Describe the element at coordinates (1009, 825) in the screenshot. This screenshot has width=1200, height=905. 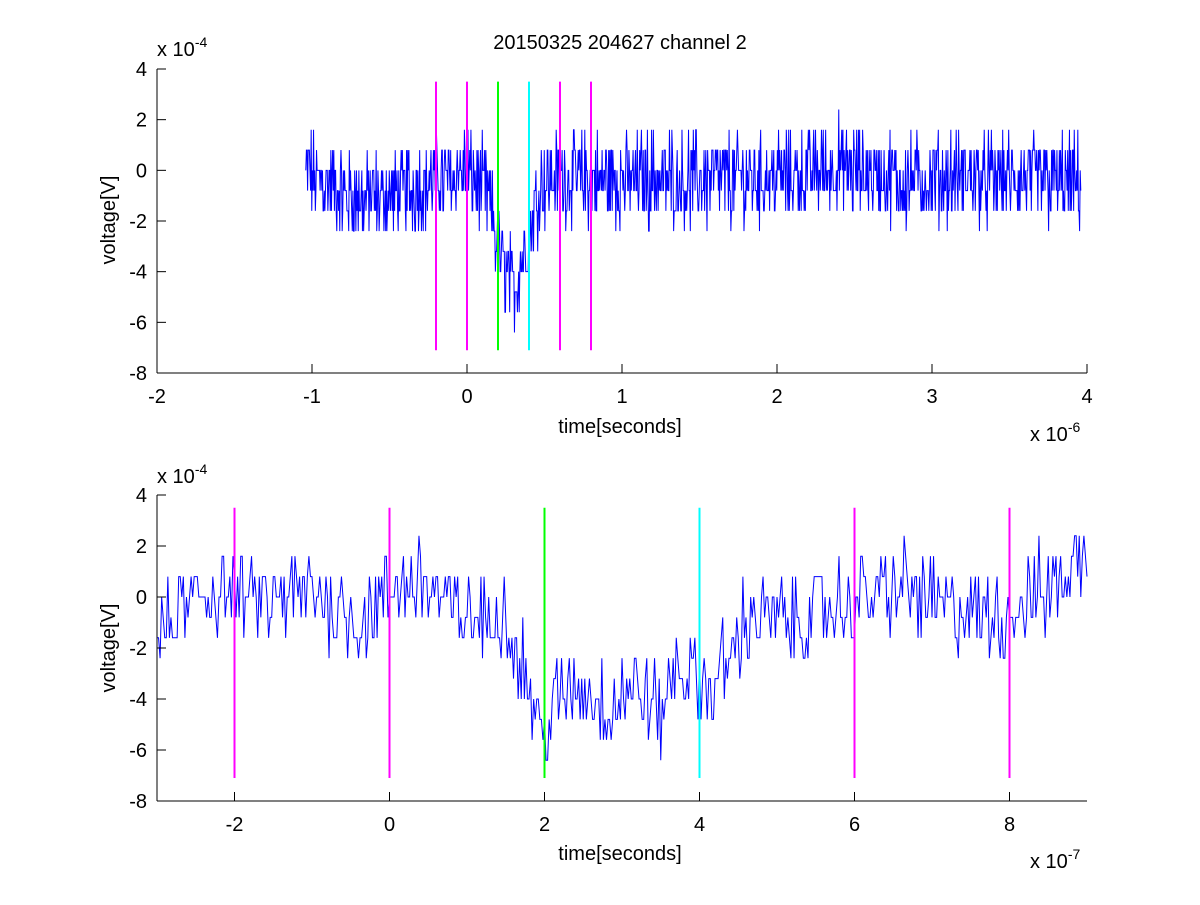
I see `x-tick-label: 8` at that location.